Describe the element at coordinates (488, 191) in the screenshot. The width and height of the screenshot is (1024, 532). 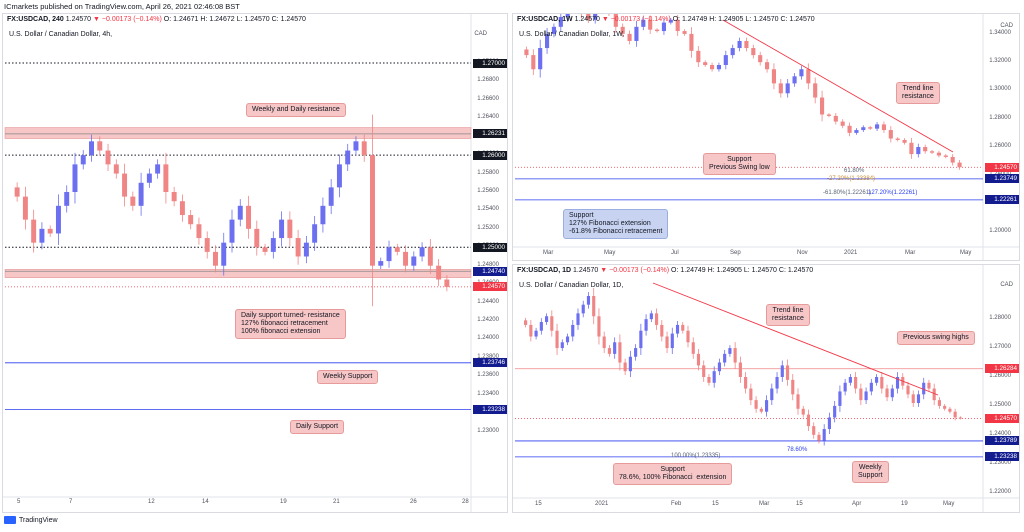
I see `y-tick-label: 1.25600` at that location.